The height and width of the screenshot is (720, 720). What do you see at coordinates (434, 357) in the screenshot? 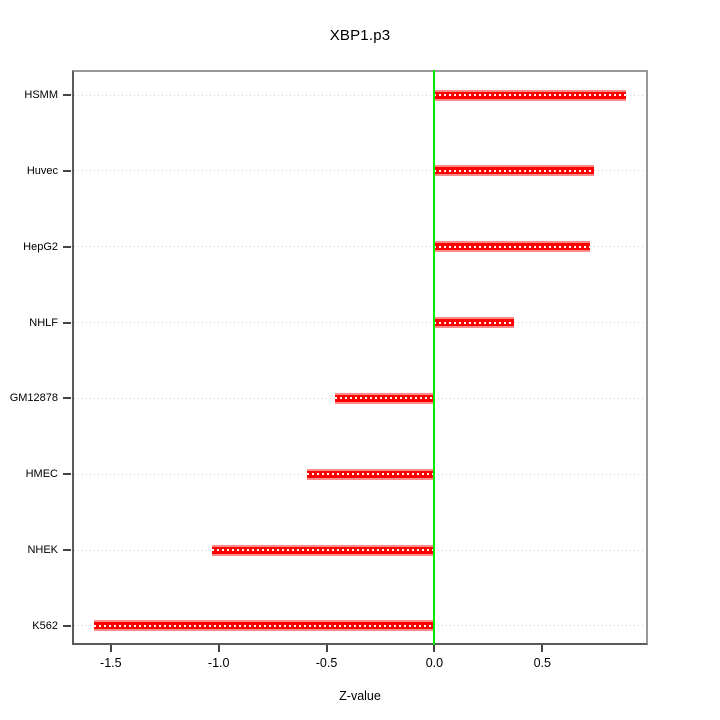
I see `zero-line` at bounding box center [434, 357].